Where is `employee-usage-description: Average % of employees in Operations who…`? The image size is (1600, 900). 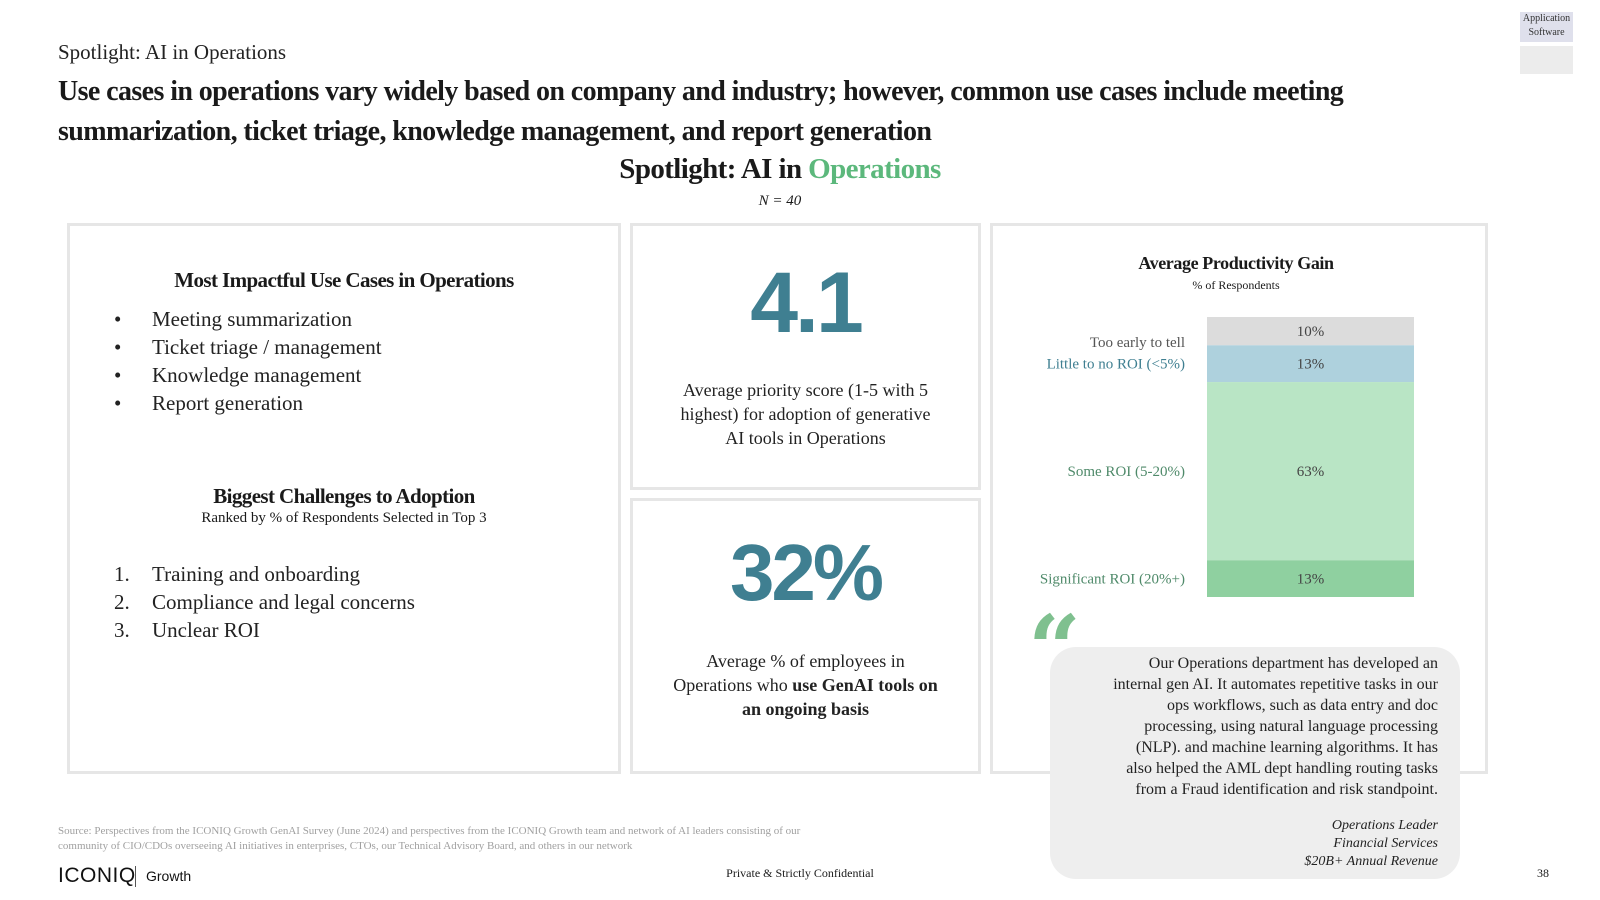 employee-usage-description: Average % of employees in Operations who… is located at coordinates (805, 685).